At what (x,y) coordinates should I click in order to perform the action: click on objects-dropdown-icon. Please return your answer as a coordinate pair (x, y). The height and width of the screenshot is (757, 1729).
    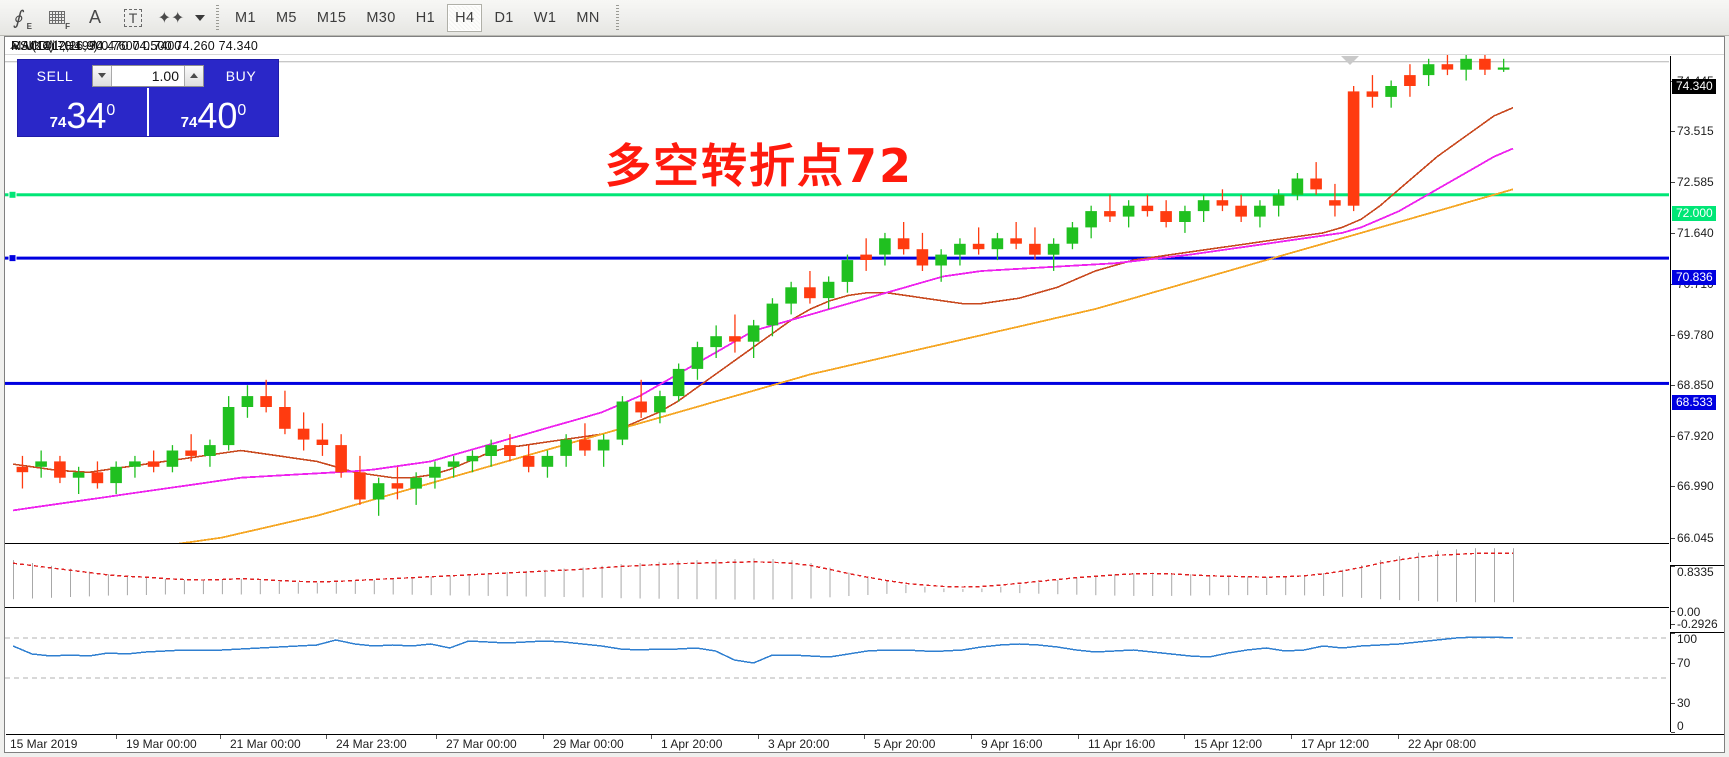
    Looking at the image, I should click on (200, 18).